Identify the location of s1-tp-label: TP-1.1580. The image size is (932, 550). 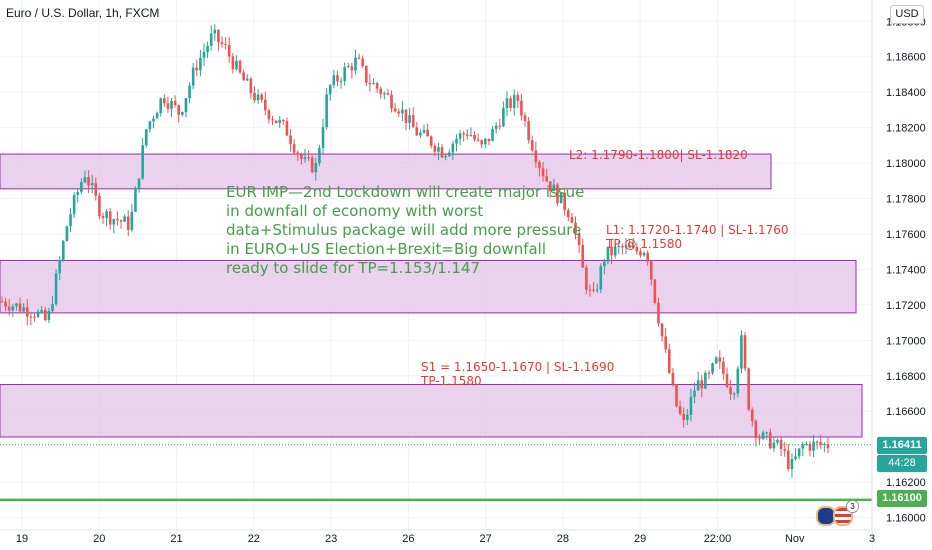
(451, 381).